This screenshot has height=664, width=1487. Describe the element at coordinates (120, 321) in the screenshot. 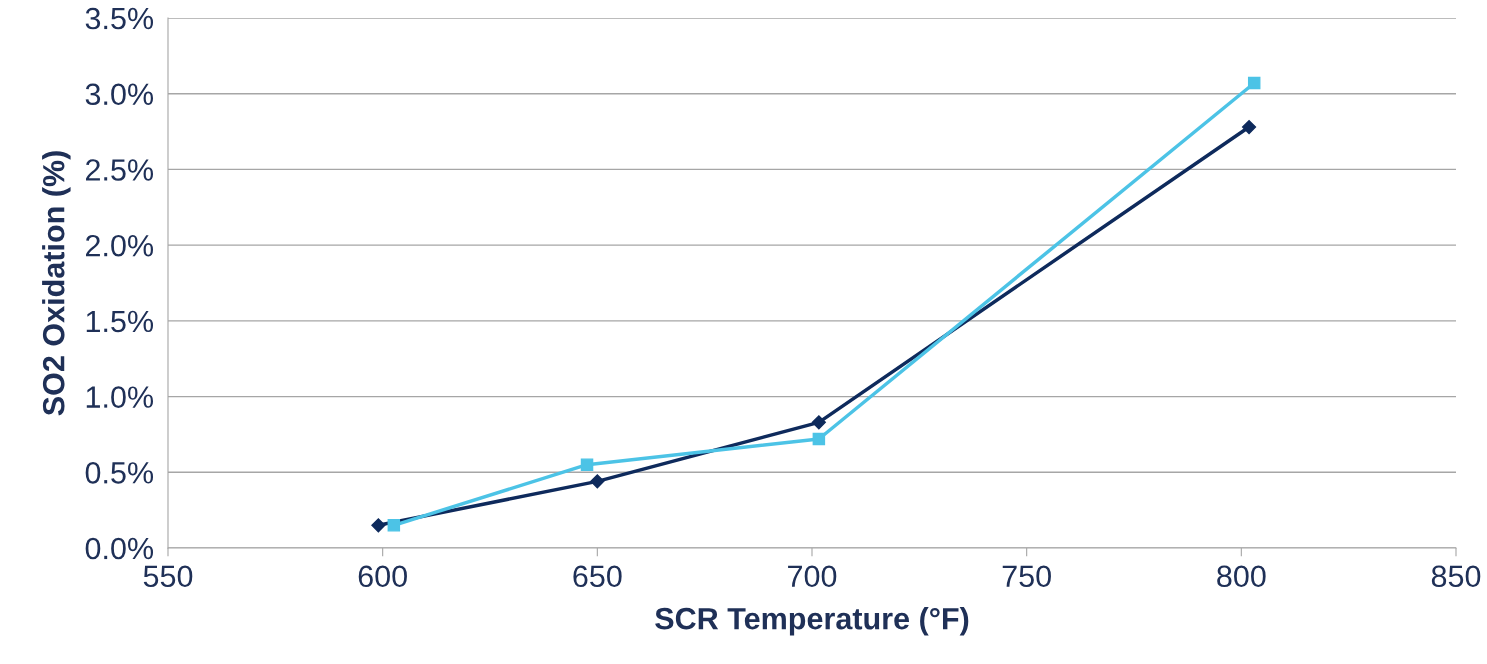

I see `y-tick-label: 1.5%` at that location.